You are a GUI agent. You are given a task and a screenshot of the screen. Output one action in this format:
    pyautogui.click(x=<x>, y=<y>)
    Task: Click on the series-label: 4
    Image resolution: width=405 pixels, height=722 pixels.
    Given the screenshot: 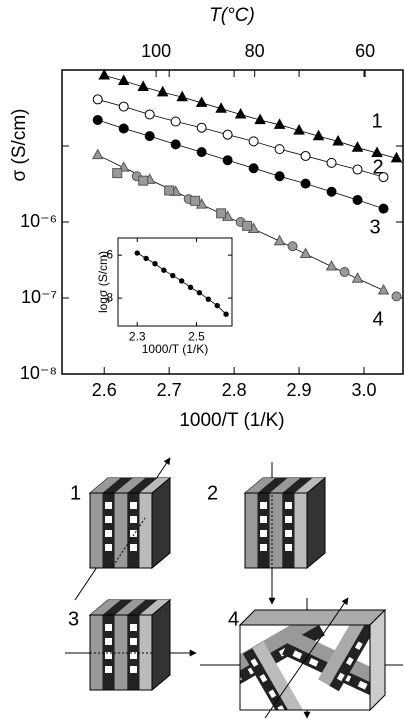 What is the action you would take?
    pyautogui.click(x=377, y=319)
    